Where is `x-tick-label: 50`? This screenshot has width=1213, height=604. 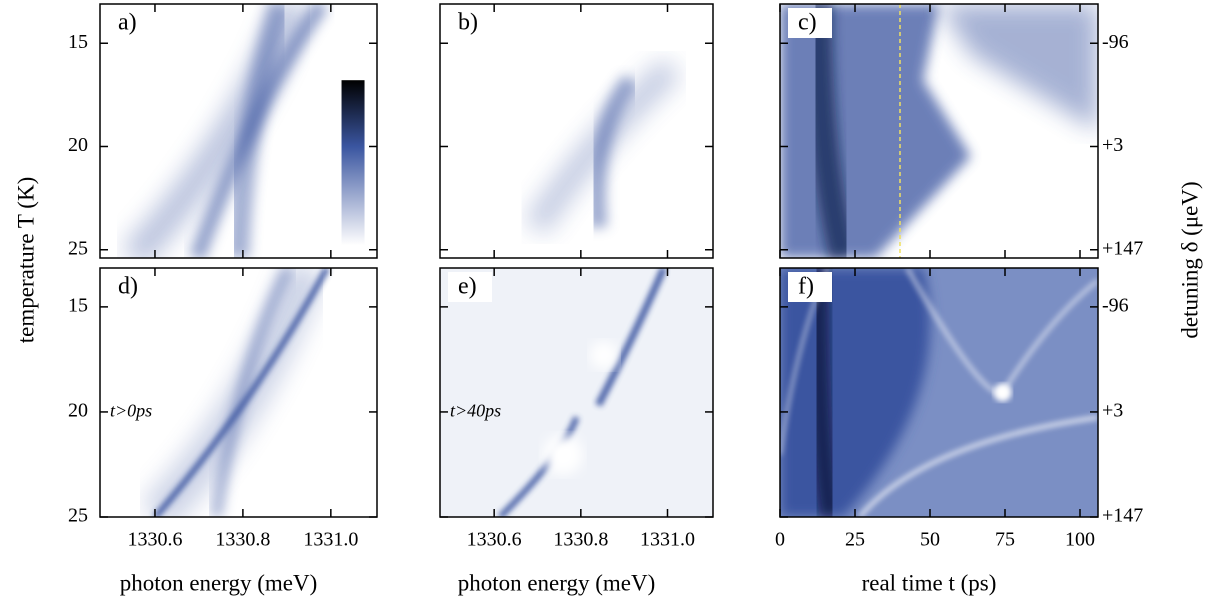 x-tick-label: 50 is located at coordinates (930, 540).